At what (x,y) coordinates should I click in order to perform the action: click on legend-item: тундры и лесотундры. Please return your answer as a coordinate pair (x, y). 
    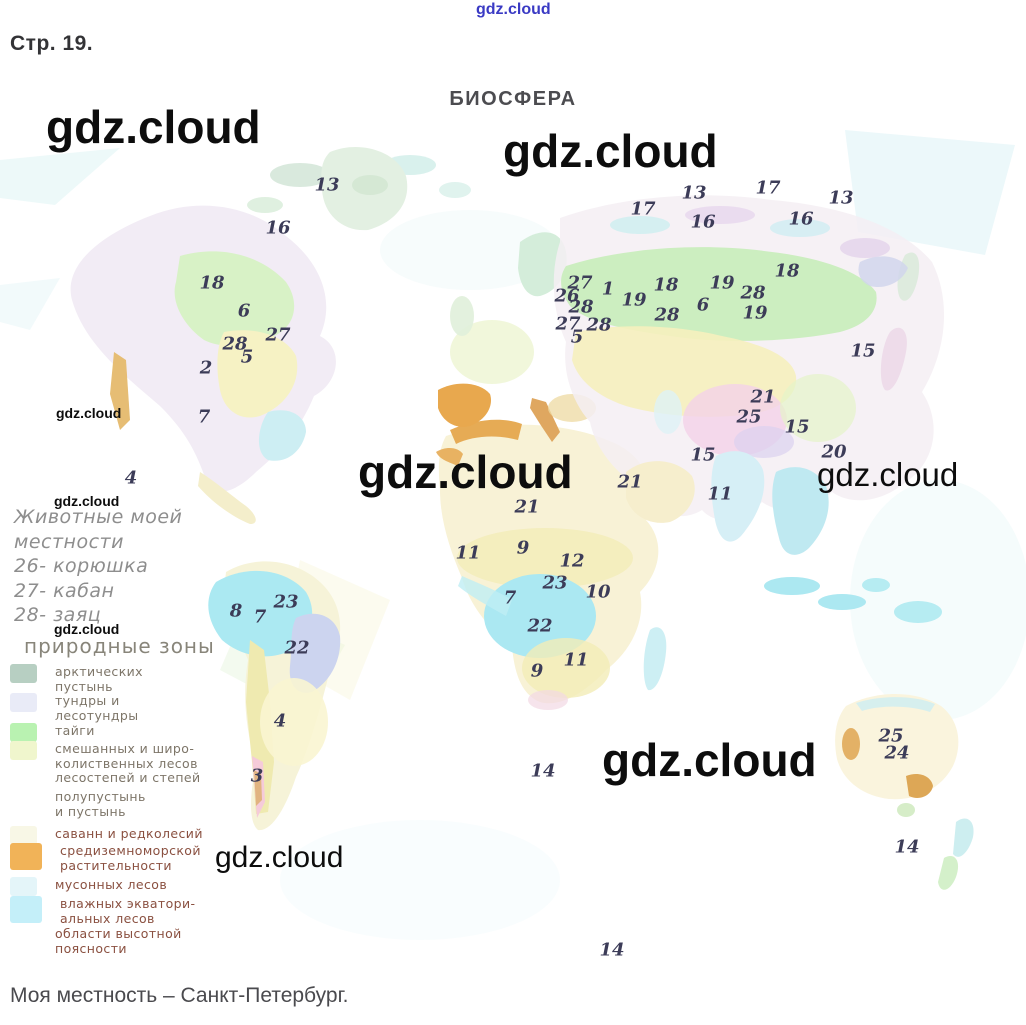
    Looking at the image, I should click on (74, 708).